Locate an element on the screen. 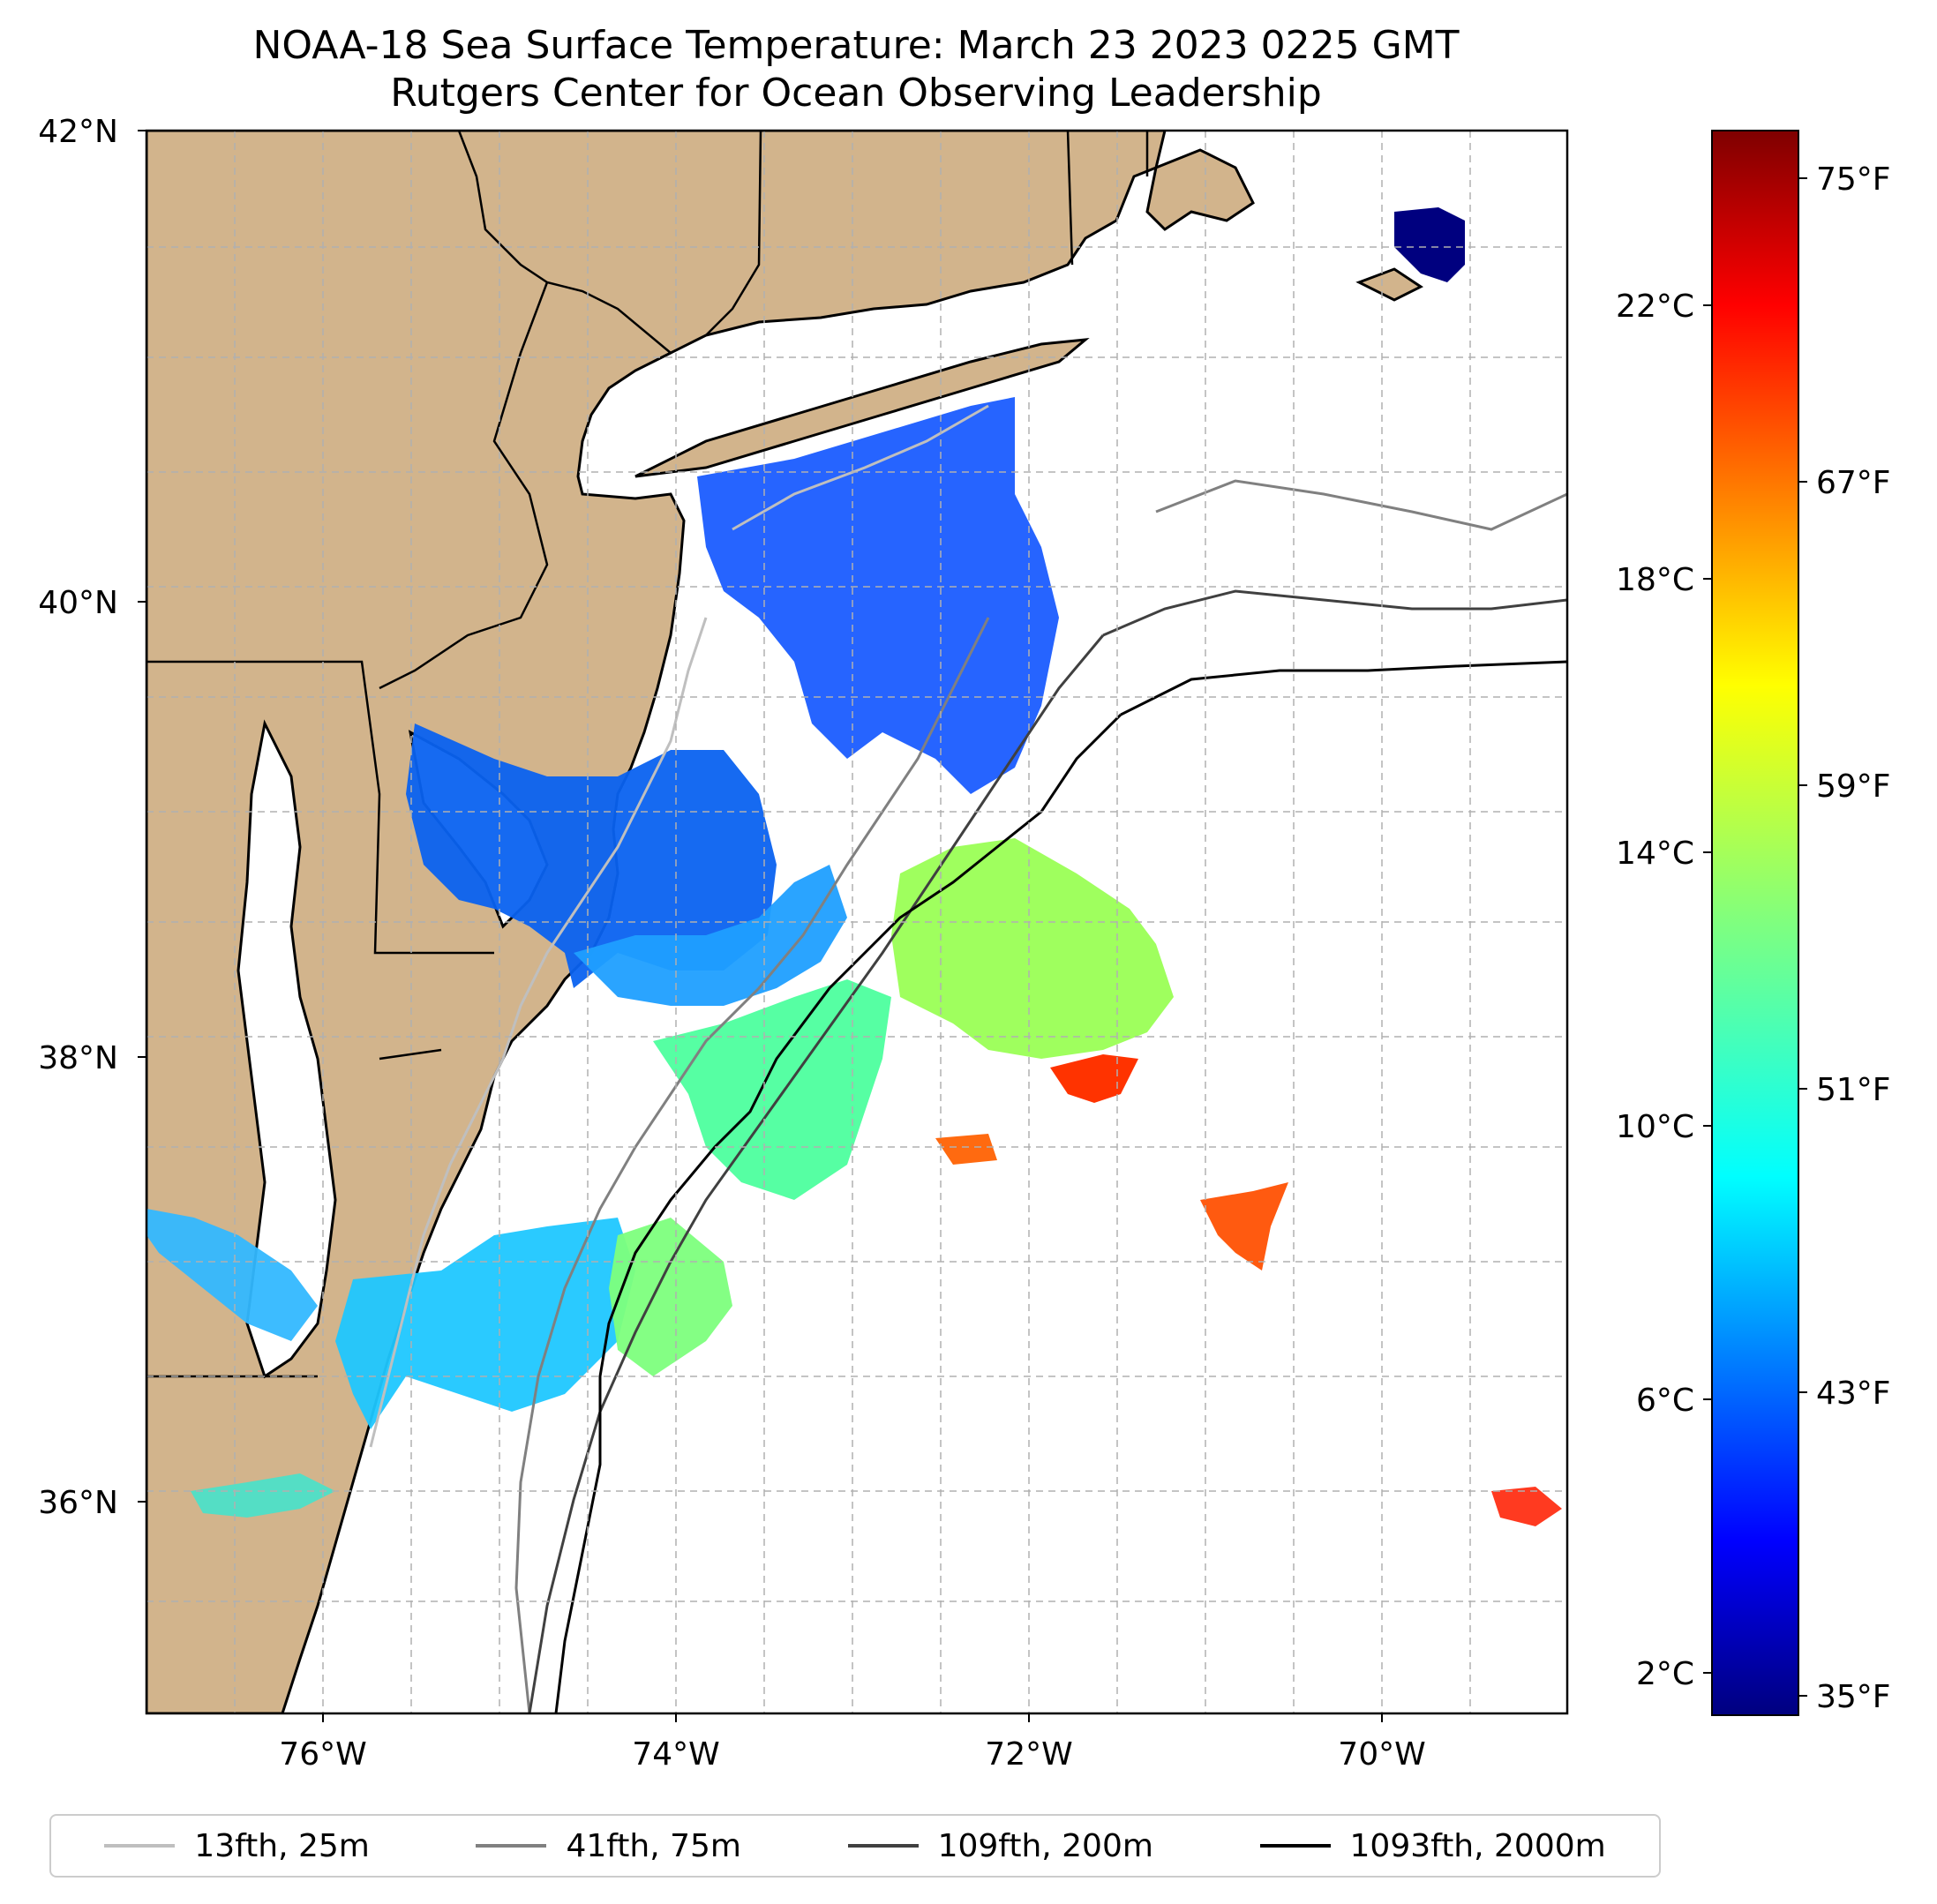 The height and width of the screenshot is (1904, 1937). lon-label-74: 74°W is located at coordinates (675, 1754).